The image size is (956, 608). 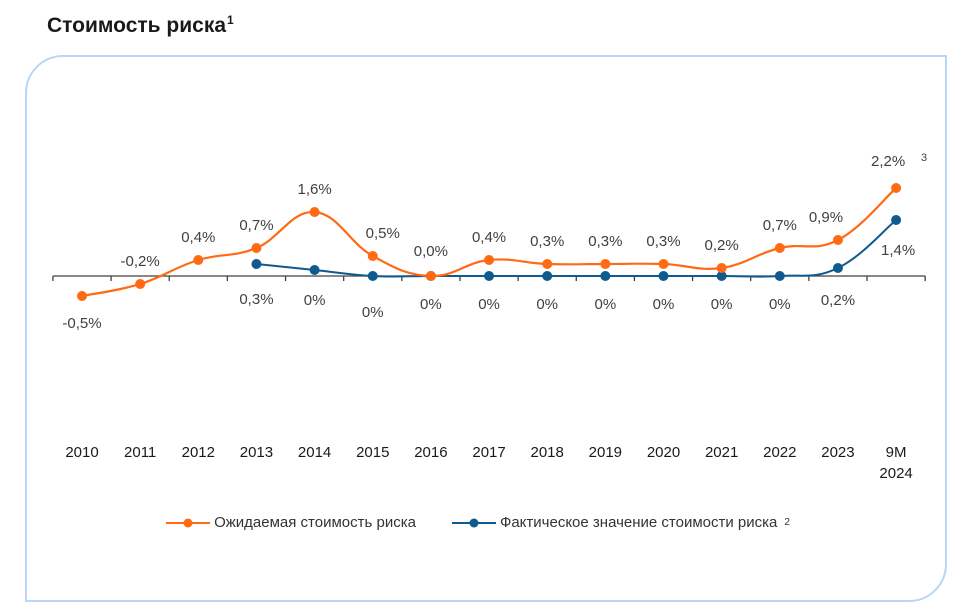 What do you see at coordinates (779, 452) in the screenshot?
I see `x-tick-label: 2022` at bounding box center [779, 452].